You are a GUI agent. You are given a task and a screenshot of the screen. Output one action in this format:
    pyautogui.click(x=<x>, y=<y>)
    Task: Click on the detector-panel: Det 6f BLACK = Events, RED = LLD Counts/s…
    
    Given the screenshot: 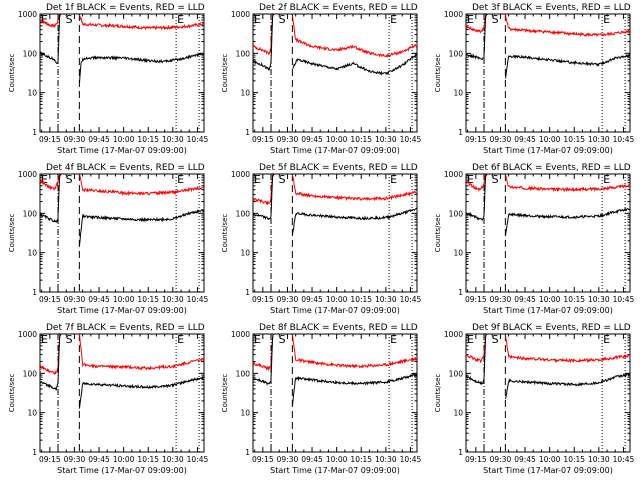 What is the action you would take?
    pyautogui.click(x=534, y=239)
    